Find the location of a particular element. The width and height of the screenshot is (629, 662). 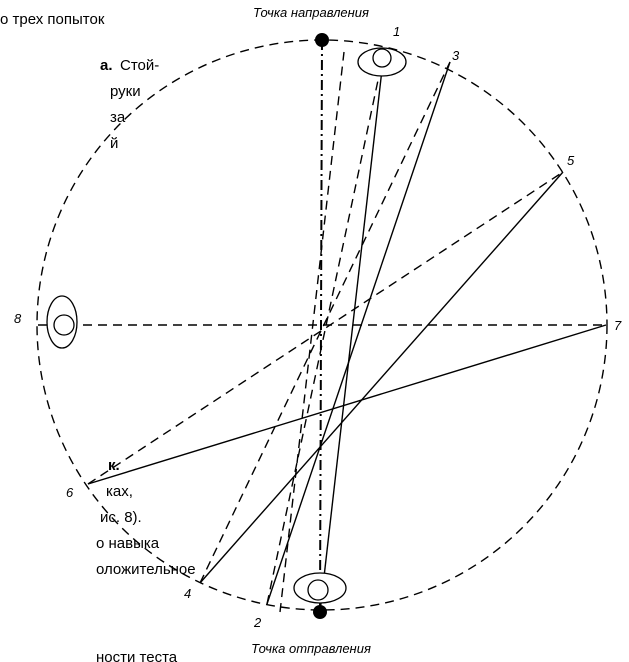

bottom-label: Точка отправления is located at coordinates (311, 648).